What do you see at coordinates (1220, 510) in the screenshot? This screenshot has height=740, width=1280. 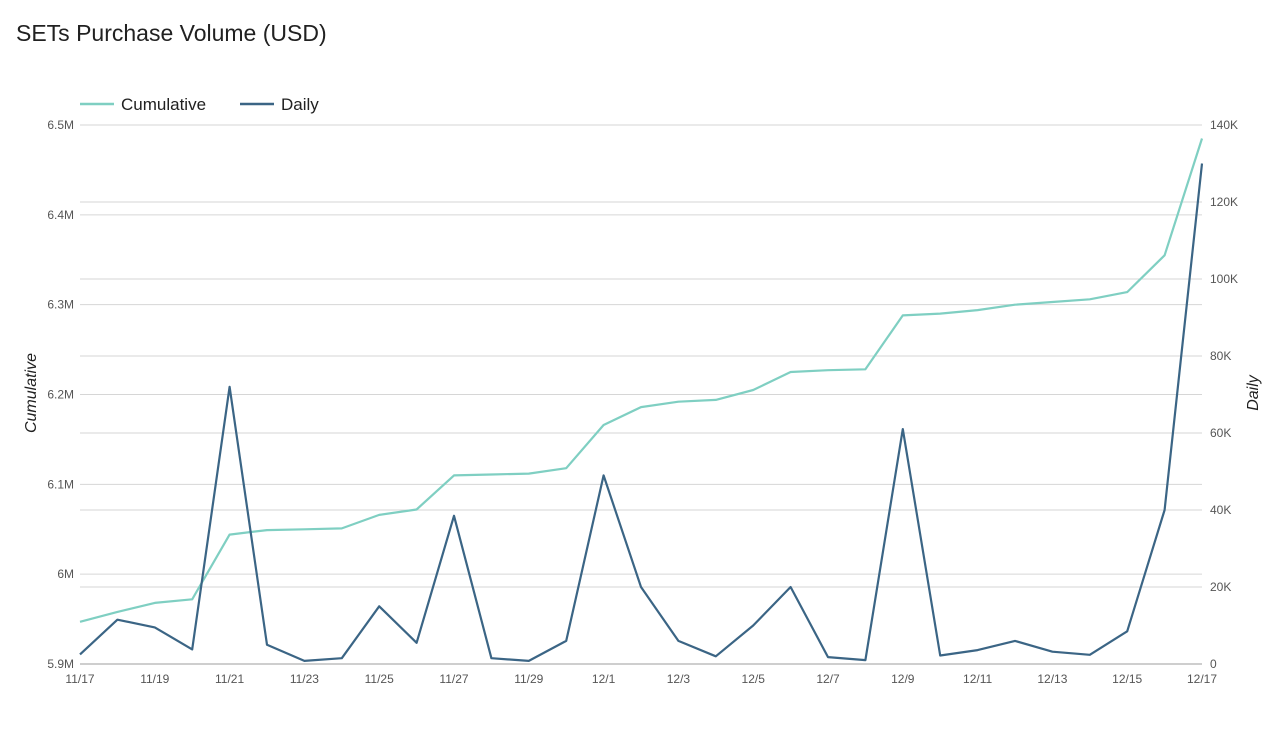 I see `right-tick-label: 40K` at bounding box center [1220, 510].